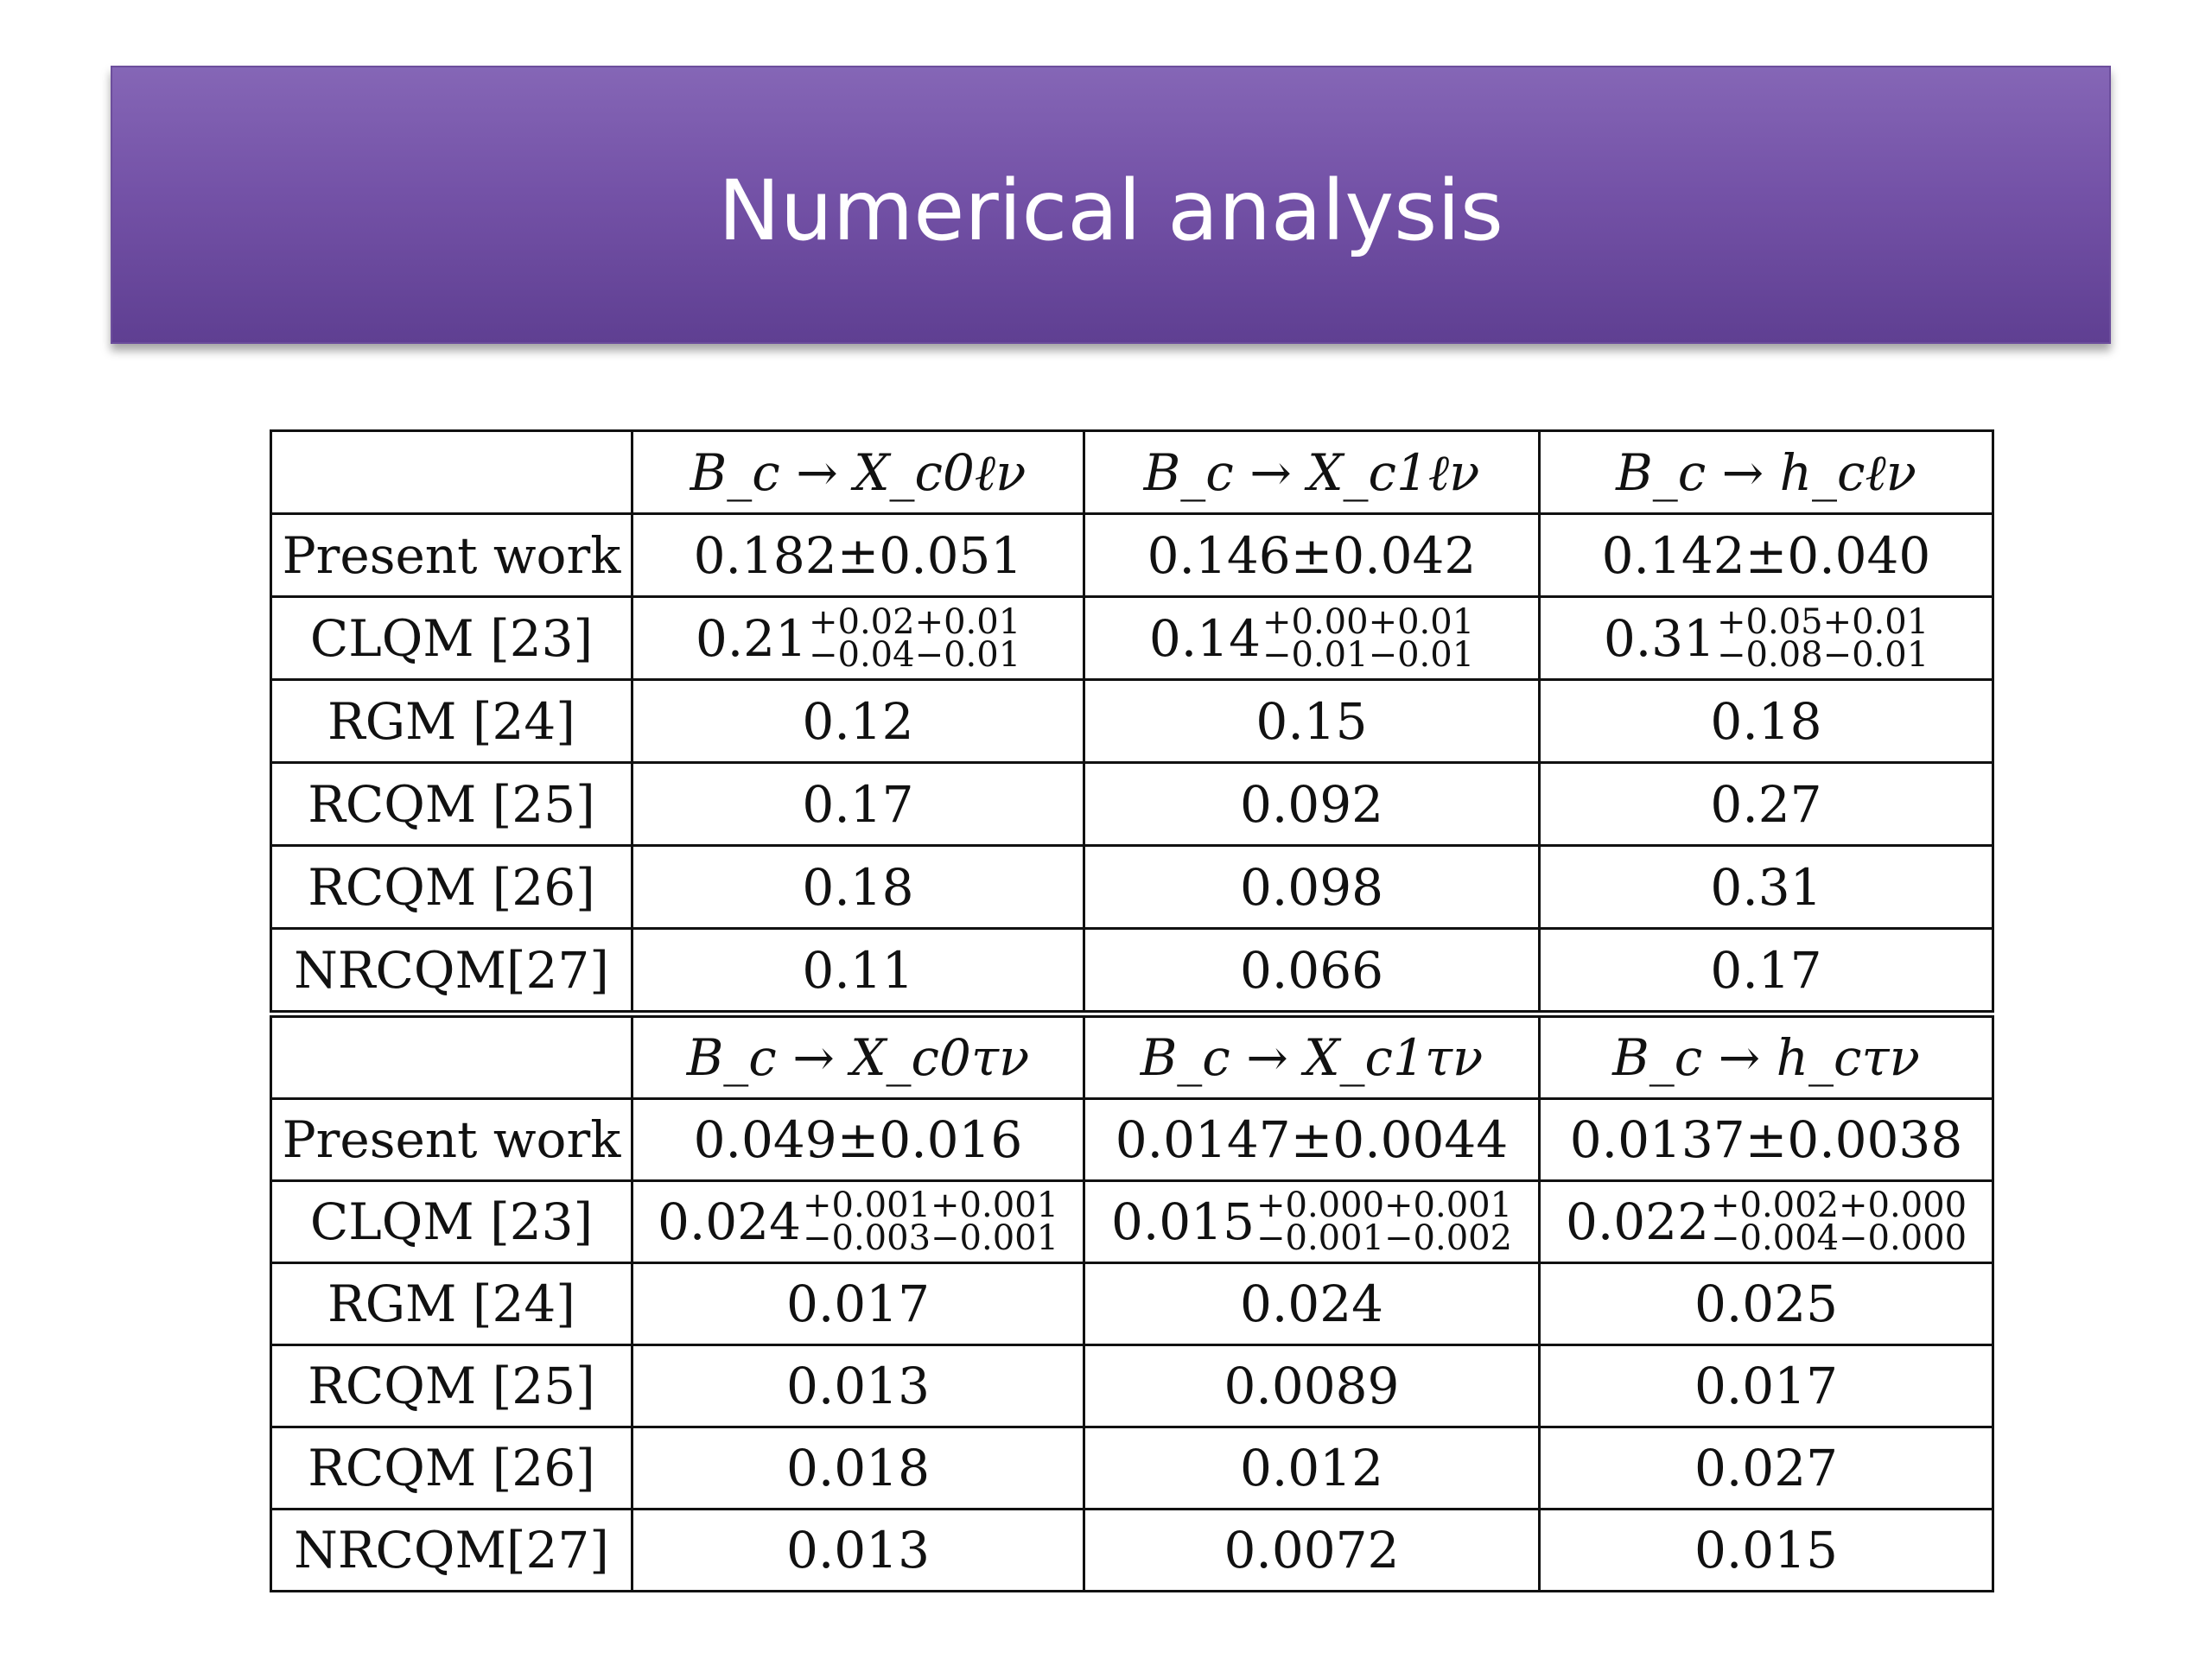  What do you see at coordinates (914, 654) in the screenshot?
I see `lower-error: −0.04−0.01` at bounding box center [914, 654].